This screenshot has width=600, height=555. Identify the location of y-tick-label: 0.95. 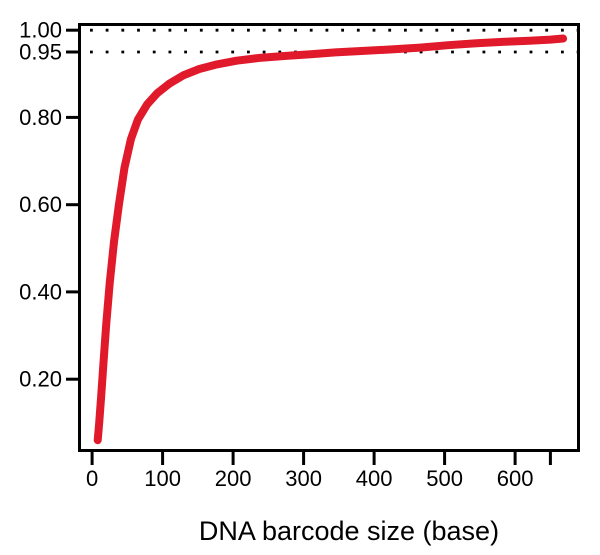
(40, 52).